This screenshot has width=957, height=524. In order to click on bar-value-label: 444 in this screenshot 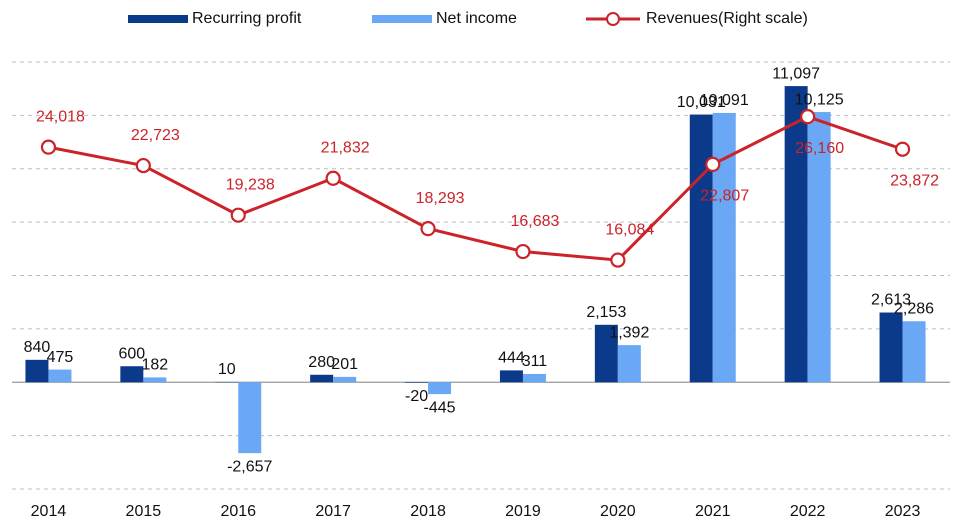, I will do `click(511, 358)`.